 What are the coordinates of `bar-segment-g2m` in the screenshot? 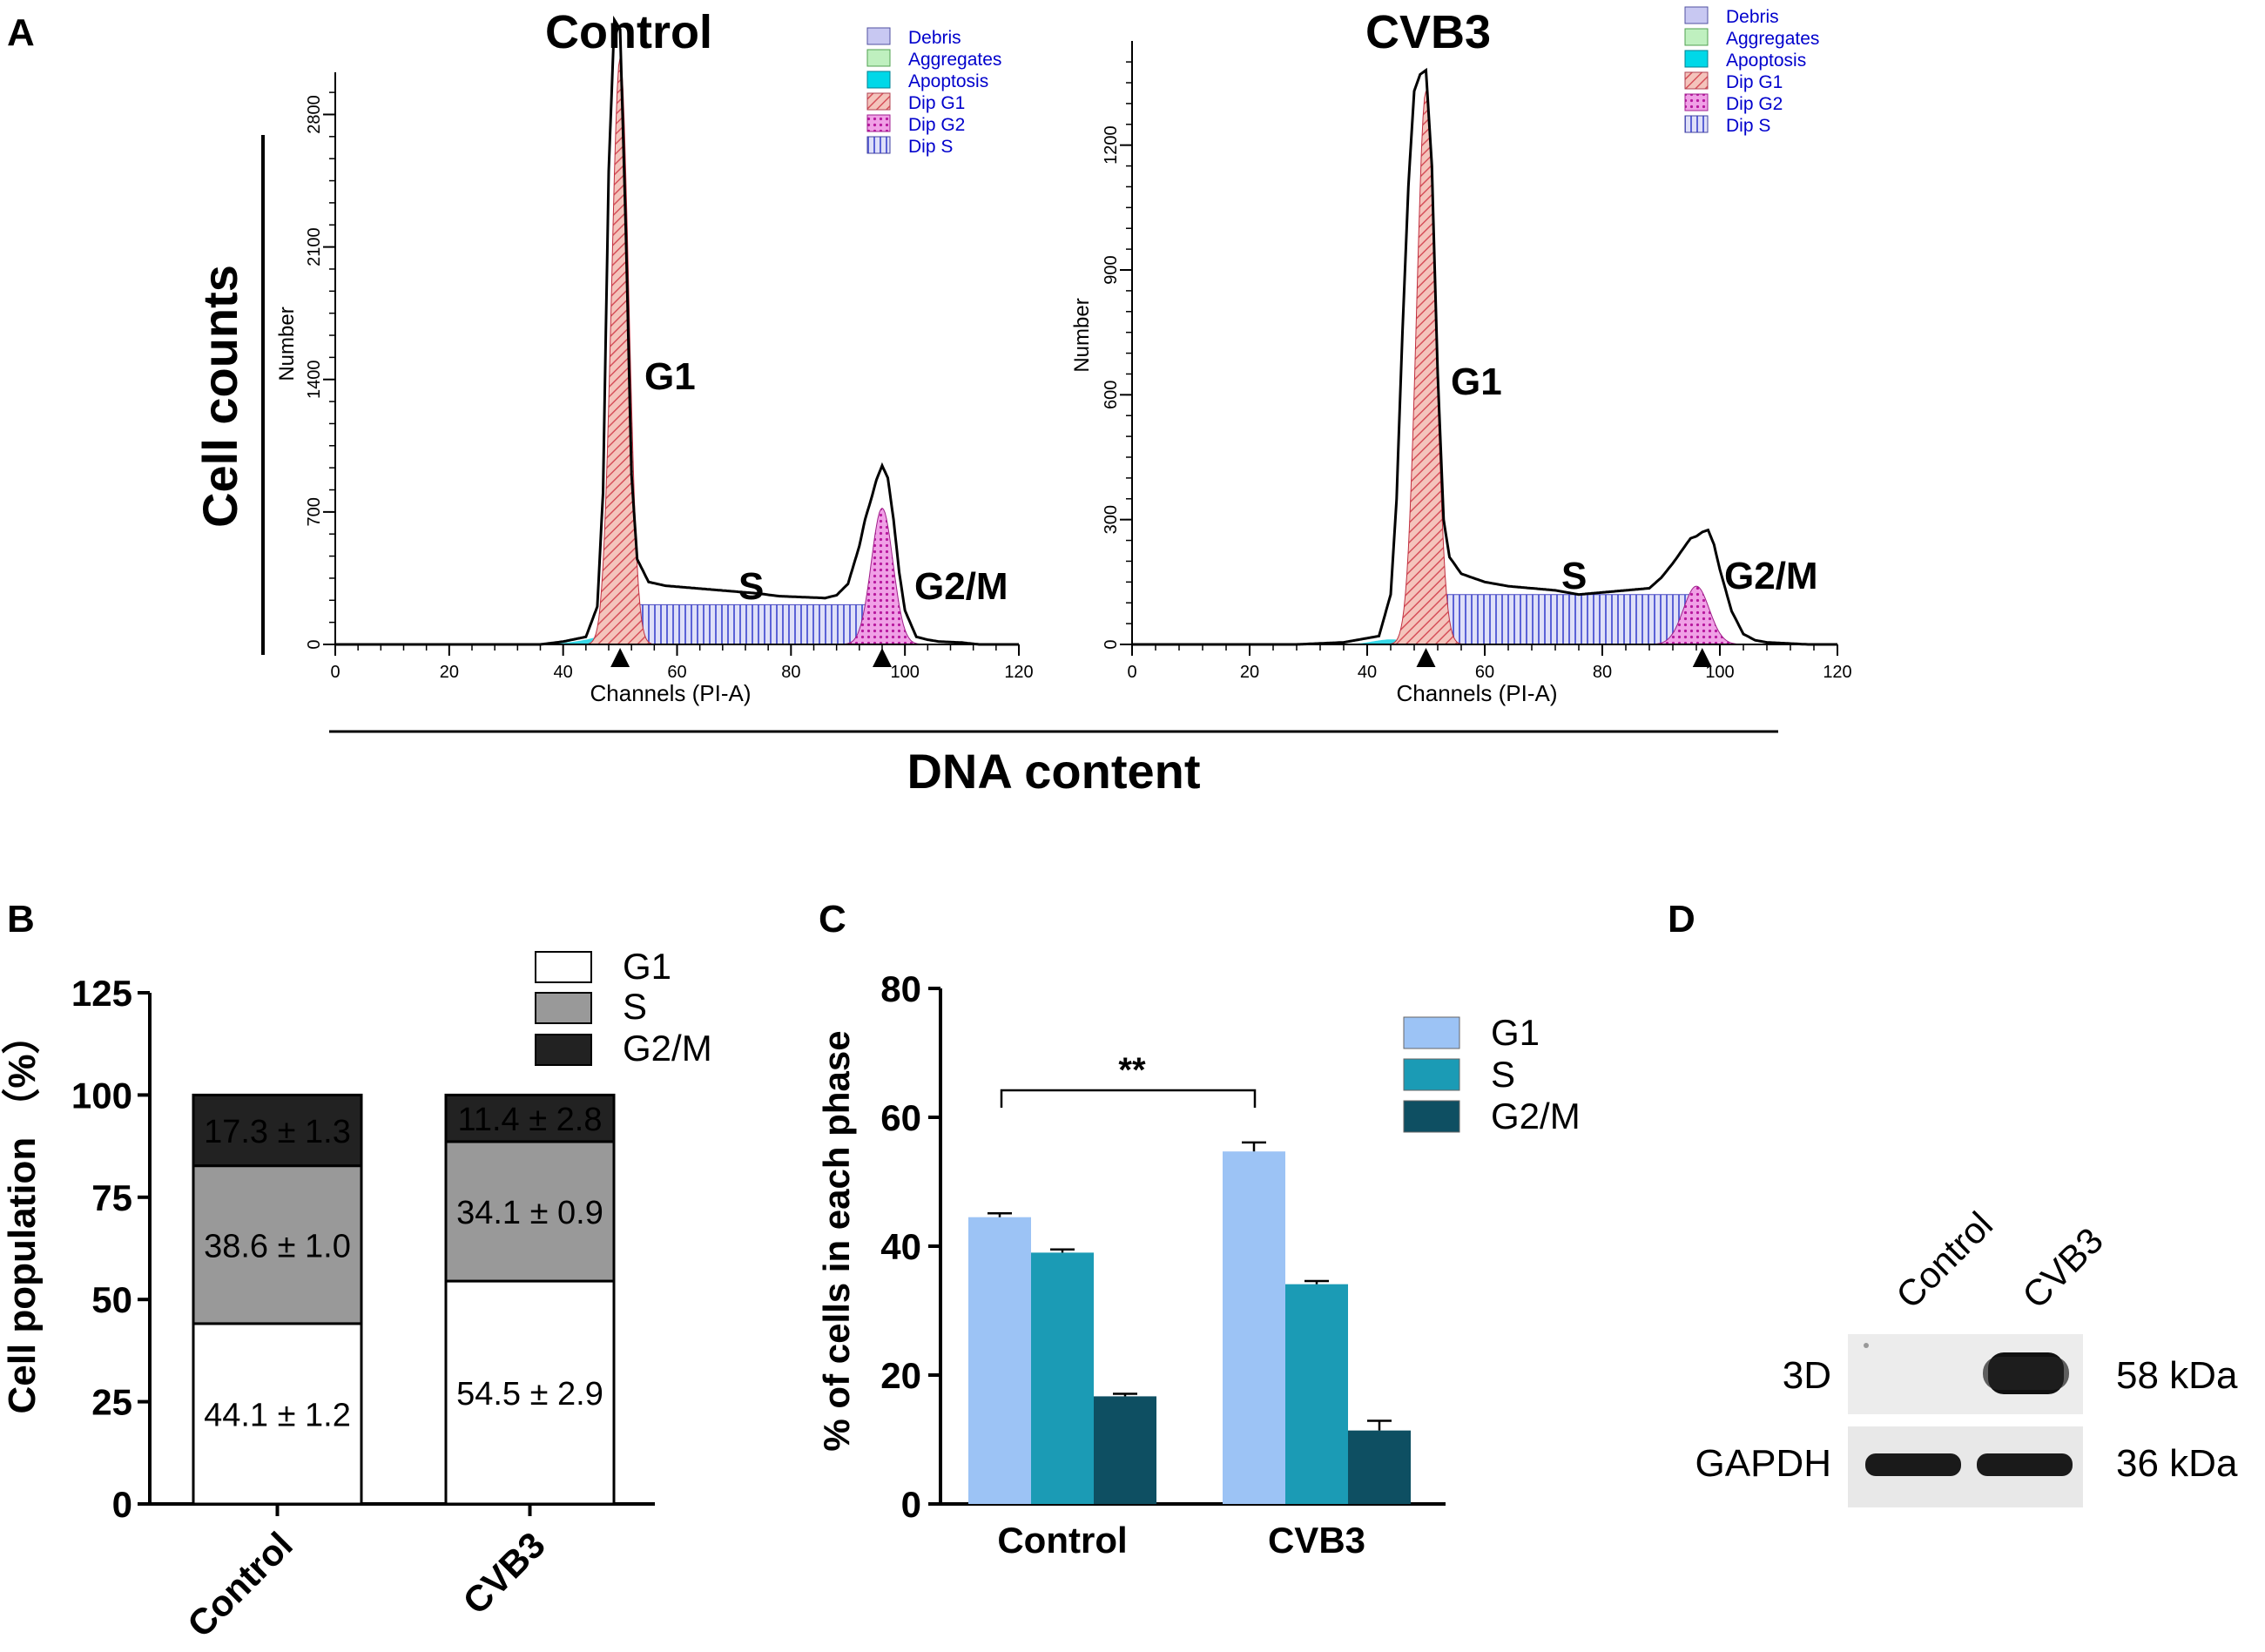 It's located at (530, 1118).